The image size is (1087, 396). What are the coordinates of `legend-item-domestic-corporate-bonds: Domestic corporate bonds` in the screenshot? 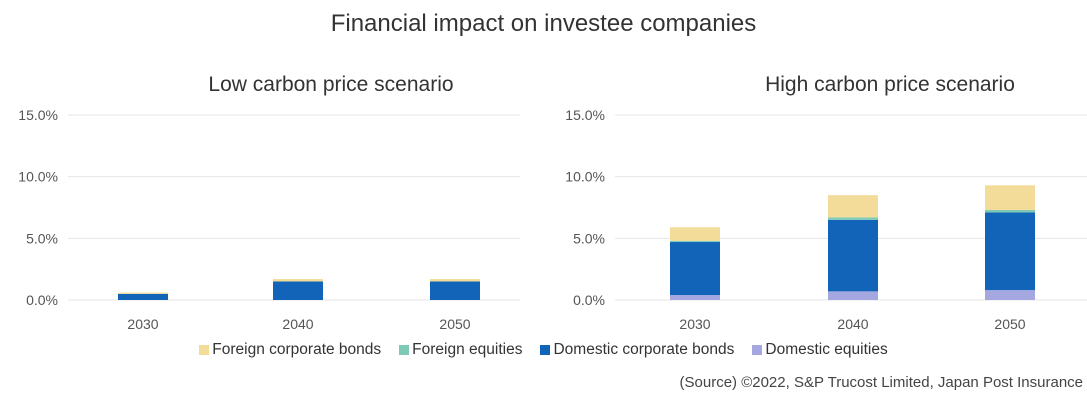 It's located at (637, 350).